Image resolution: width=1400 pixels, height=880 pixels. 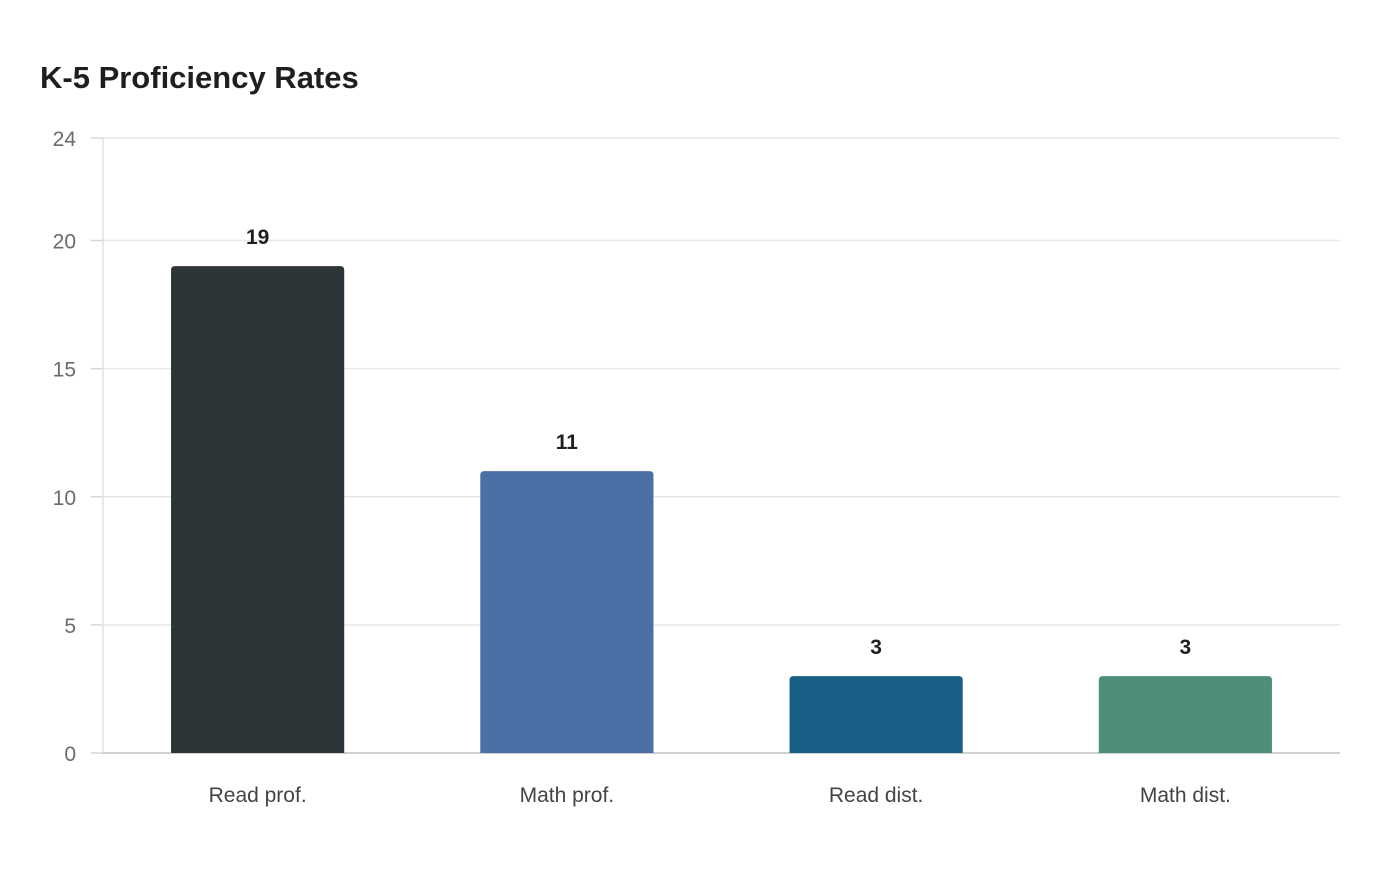 I want to click on x-tick-label: Read dist., so click(x=876, y=795).